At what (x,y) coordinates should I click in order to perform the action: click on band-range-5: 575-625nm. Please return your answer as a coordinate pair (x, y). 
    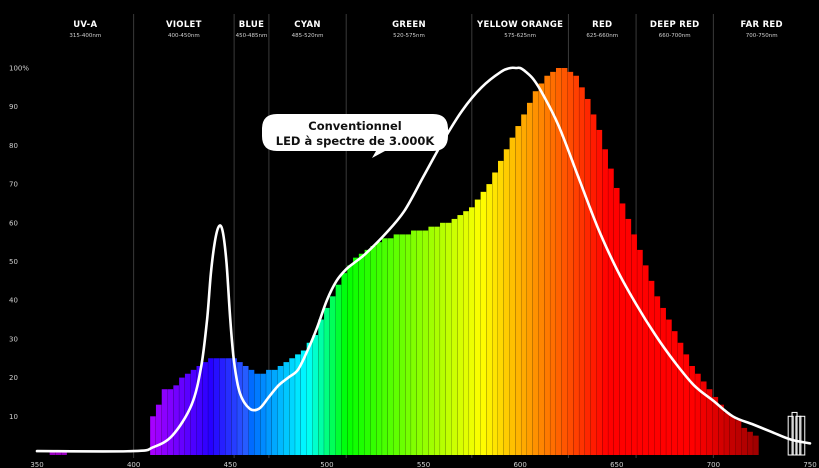
    Looking at the image, I should click on (520, 36).